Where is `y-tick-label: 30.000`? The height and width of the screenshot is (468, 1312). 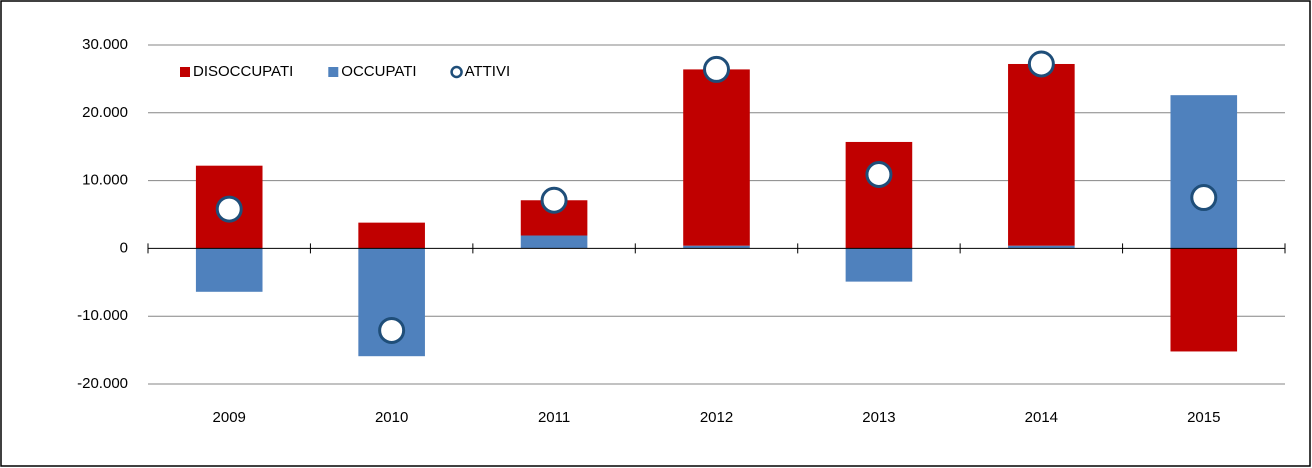 y-tick-label: 30.000 is located at coordinates (105, 44).